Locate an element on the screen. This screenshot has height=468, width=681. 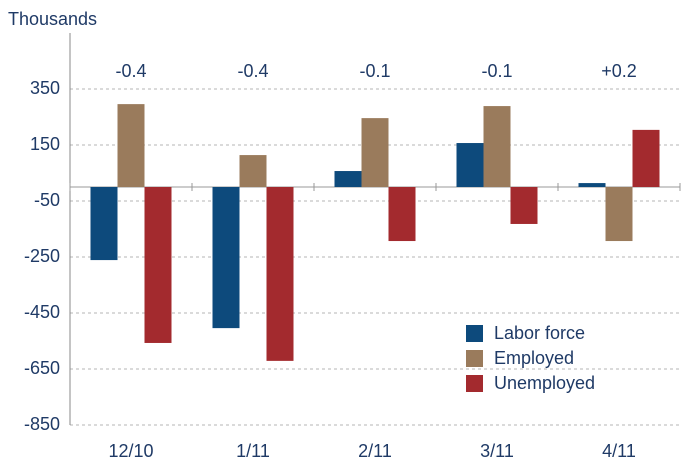
x-tick-label: 12/10 is located at coordinates (130, 451).